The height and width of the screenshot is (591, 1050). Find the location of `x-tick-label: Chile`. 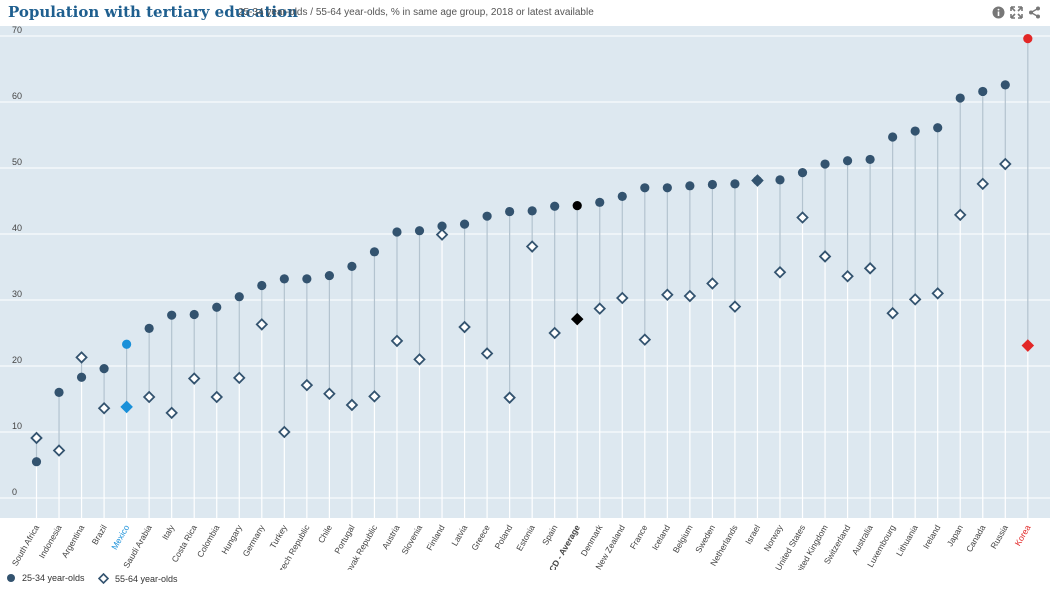

x-tick-label: Chile is located at coordinates (325, 534).